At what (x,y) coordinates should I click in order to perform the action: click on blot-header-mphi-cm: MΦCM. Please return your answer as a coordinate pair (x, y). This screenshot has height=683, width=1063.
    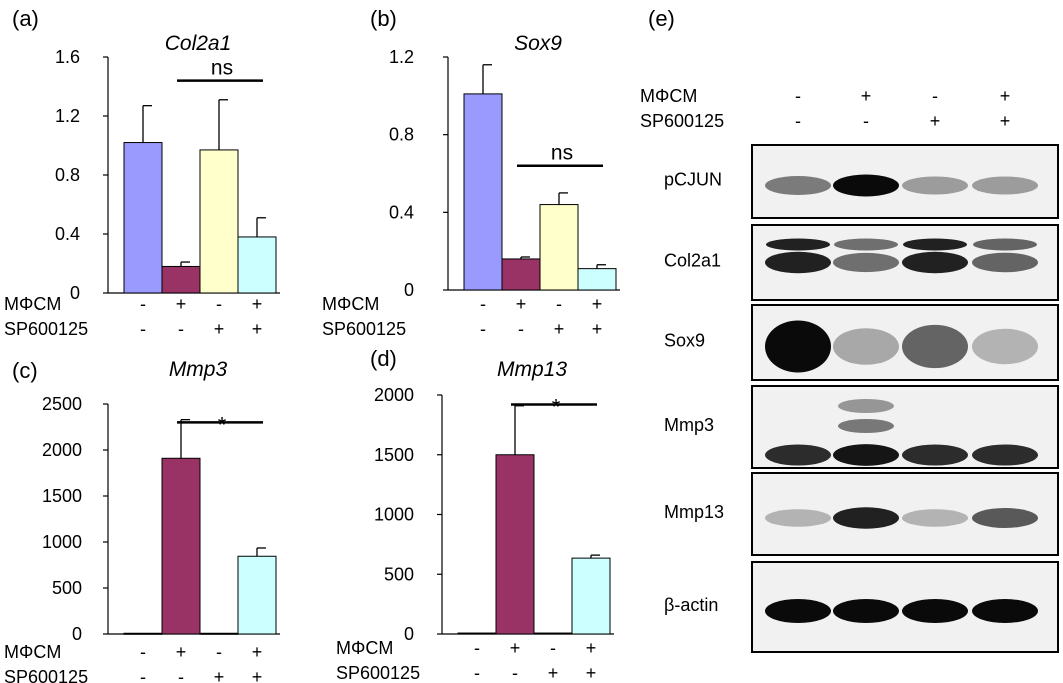
    Looking at the image, I should click on (668, 96).